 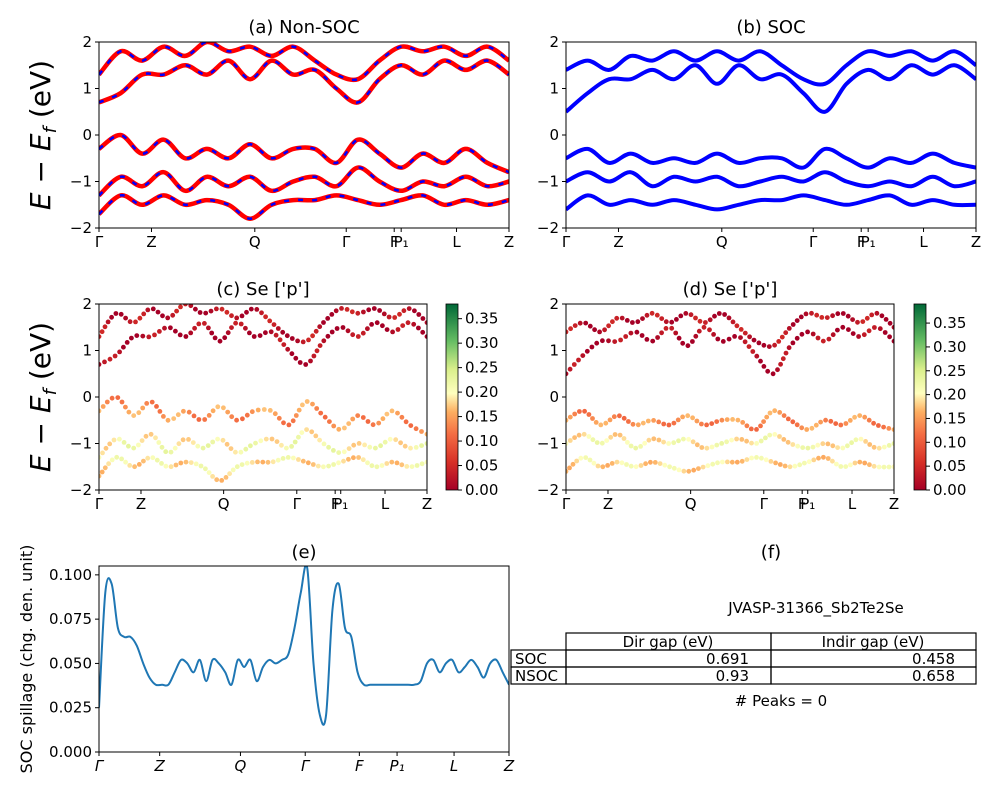 What do you see at coordinates (478, 404) in the screenshot?
I see `panel-c-colorbar-ticks: 0.35 0.30 0.25 0.20 0.15 0.10 0.05 0.00` at bounding box center [478, 404].